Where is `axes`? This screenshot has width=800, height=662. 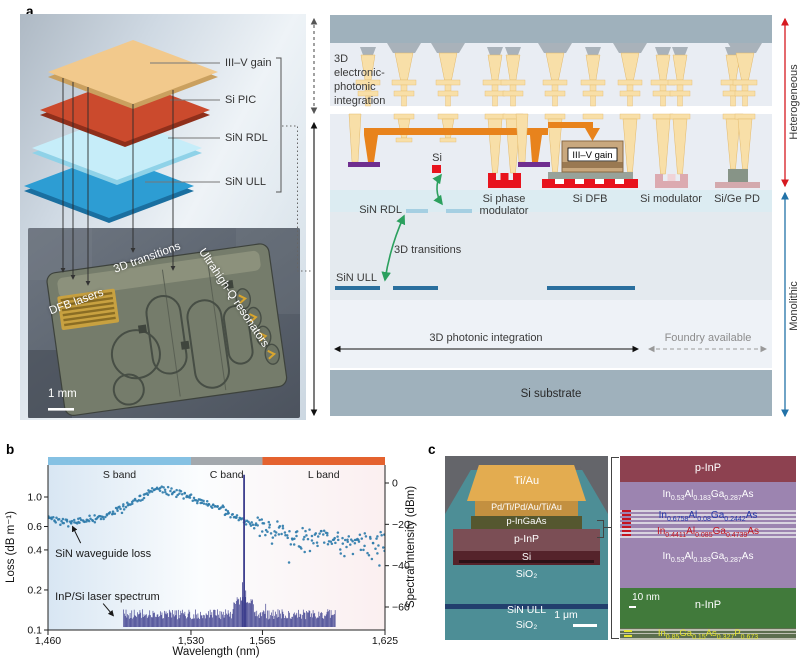
axes is located at coordinates (216, 548).